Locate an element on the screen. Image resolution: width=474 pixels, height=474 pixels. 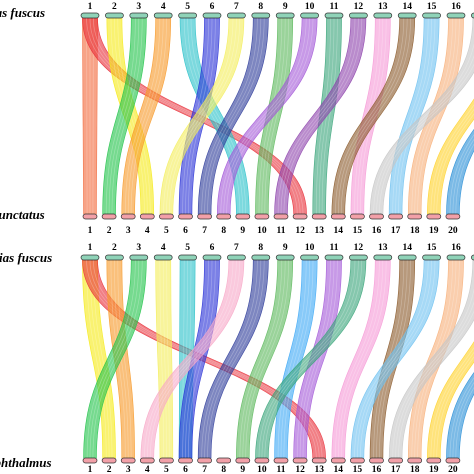
panel2-link-3-to-1-stripe is located at coordinates (111, 359).